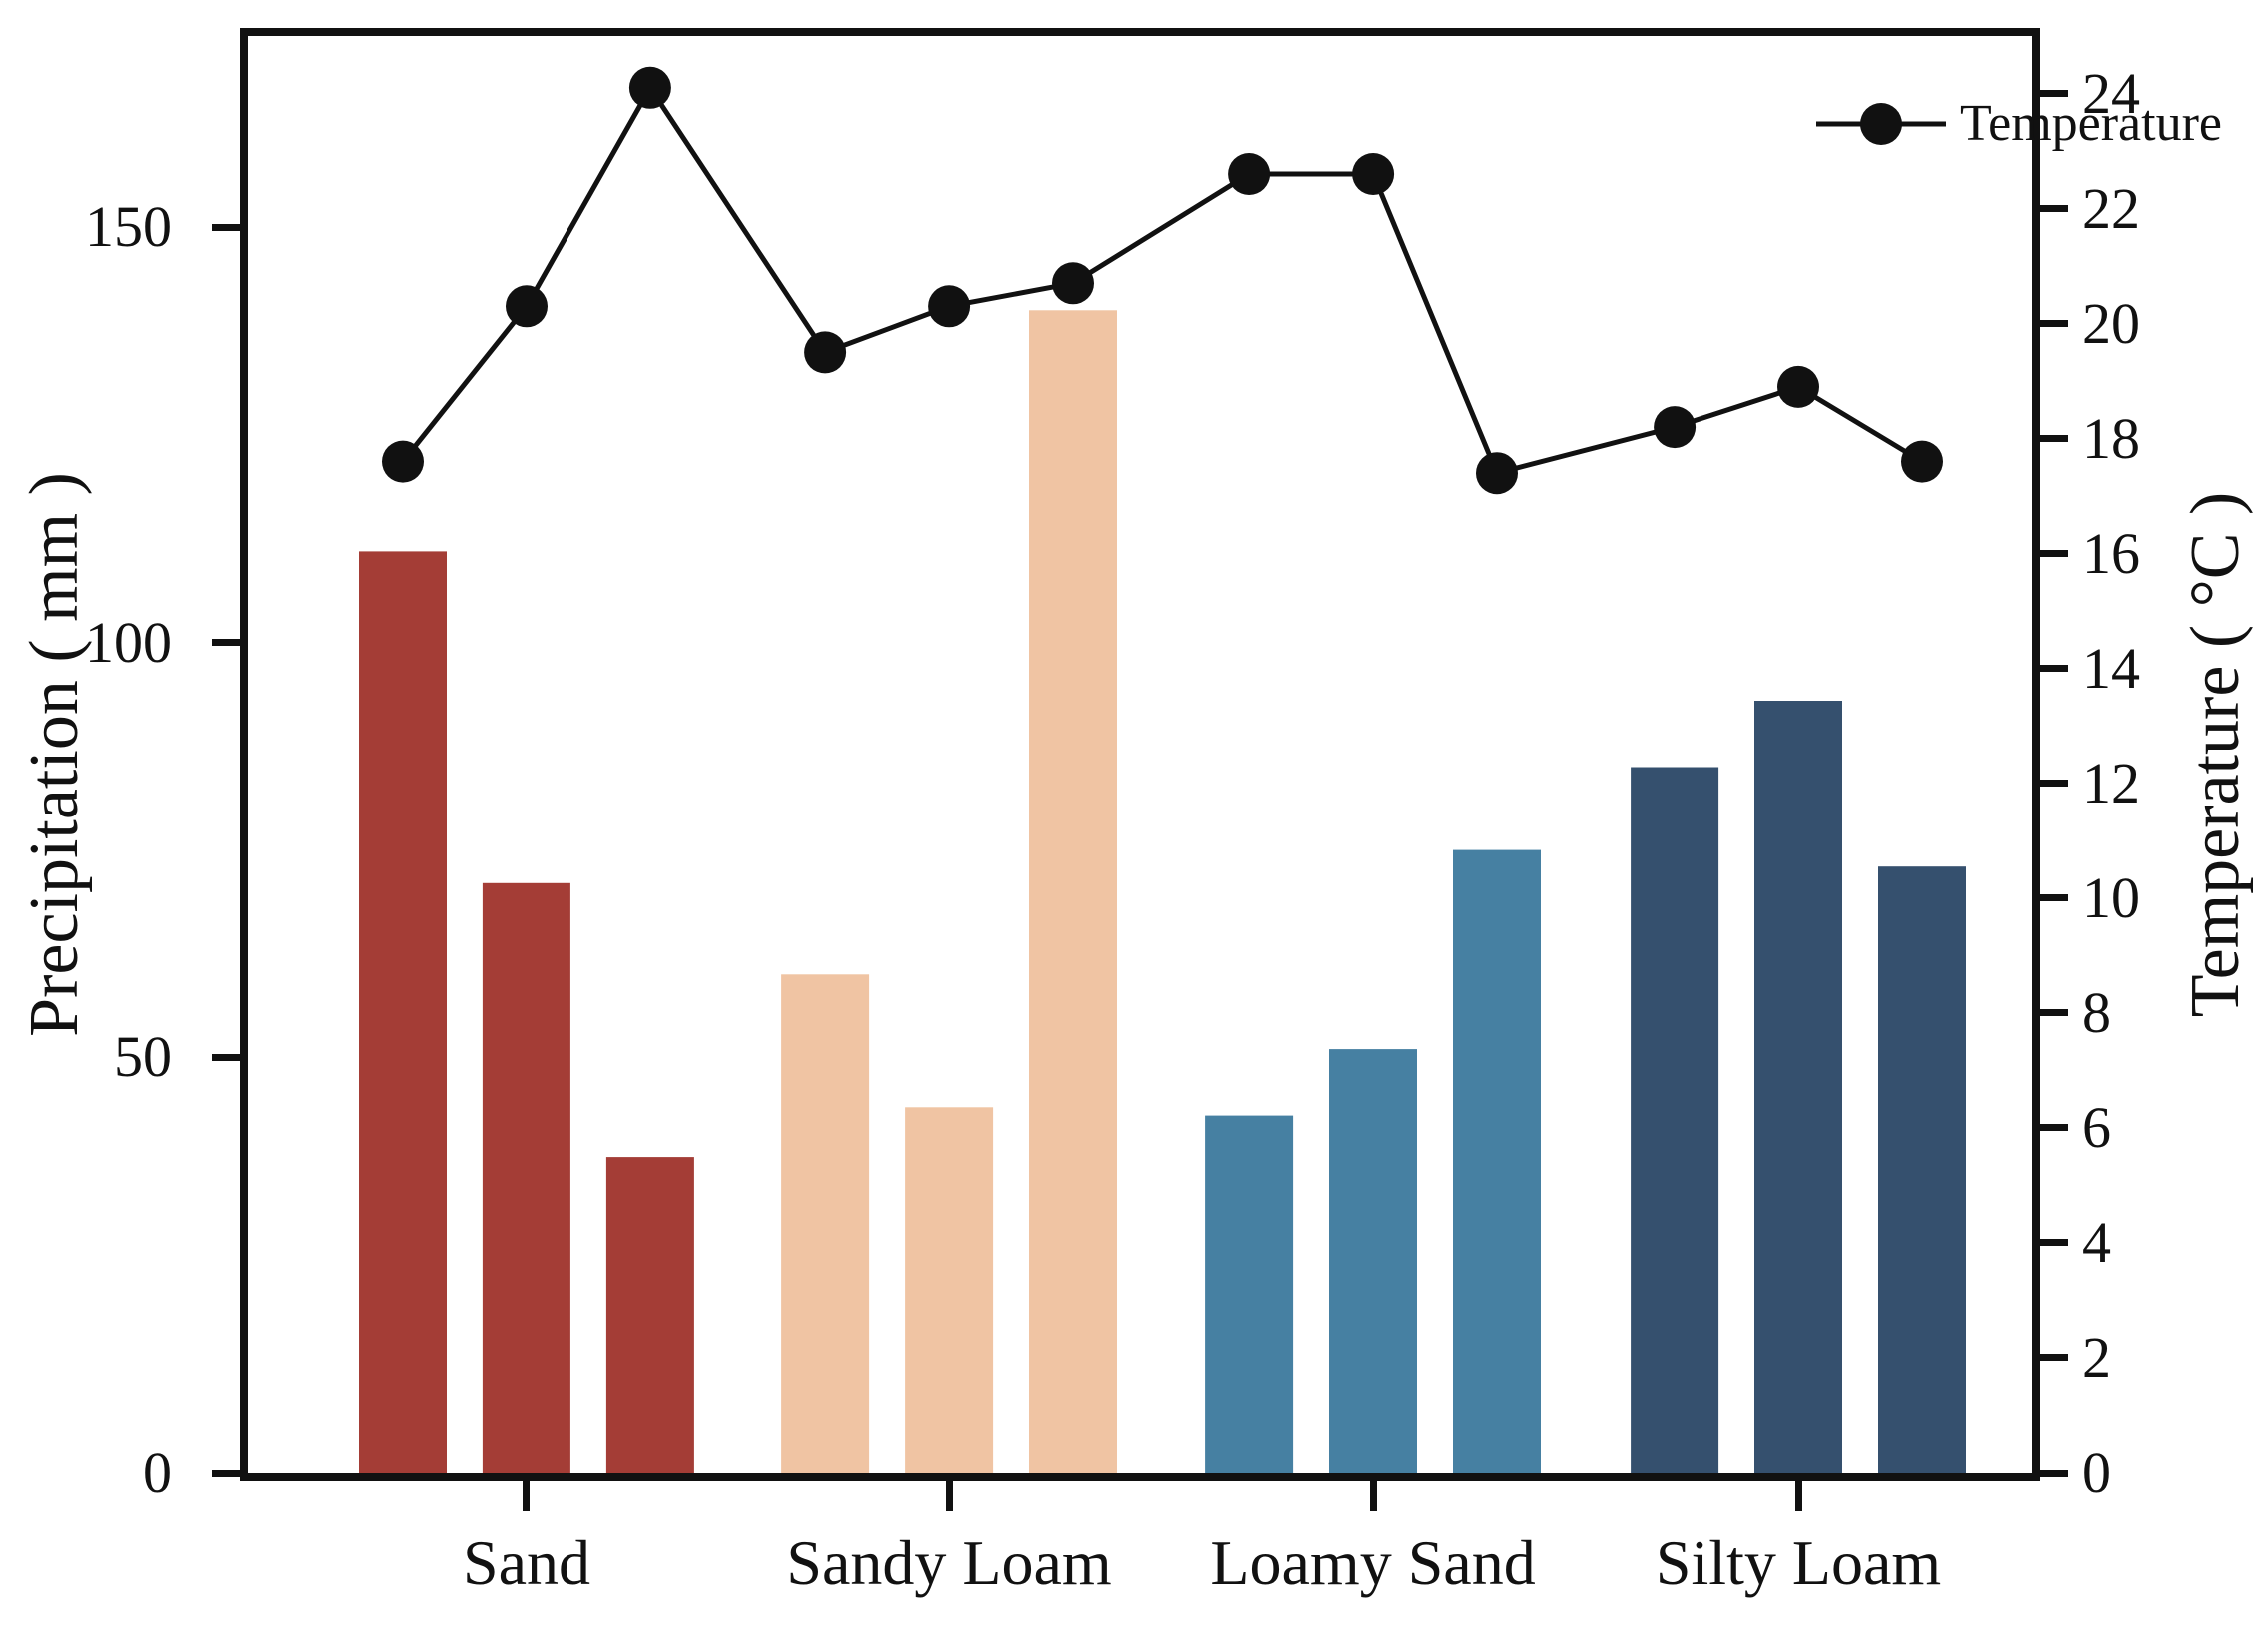 The image size is (2268, 1630). Describe the element at coordinates (128, 642) in the screenshot. I see `left-axis-tick-label: 100` at that location.